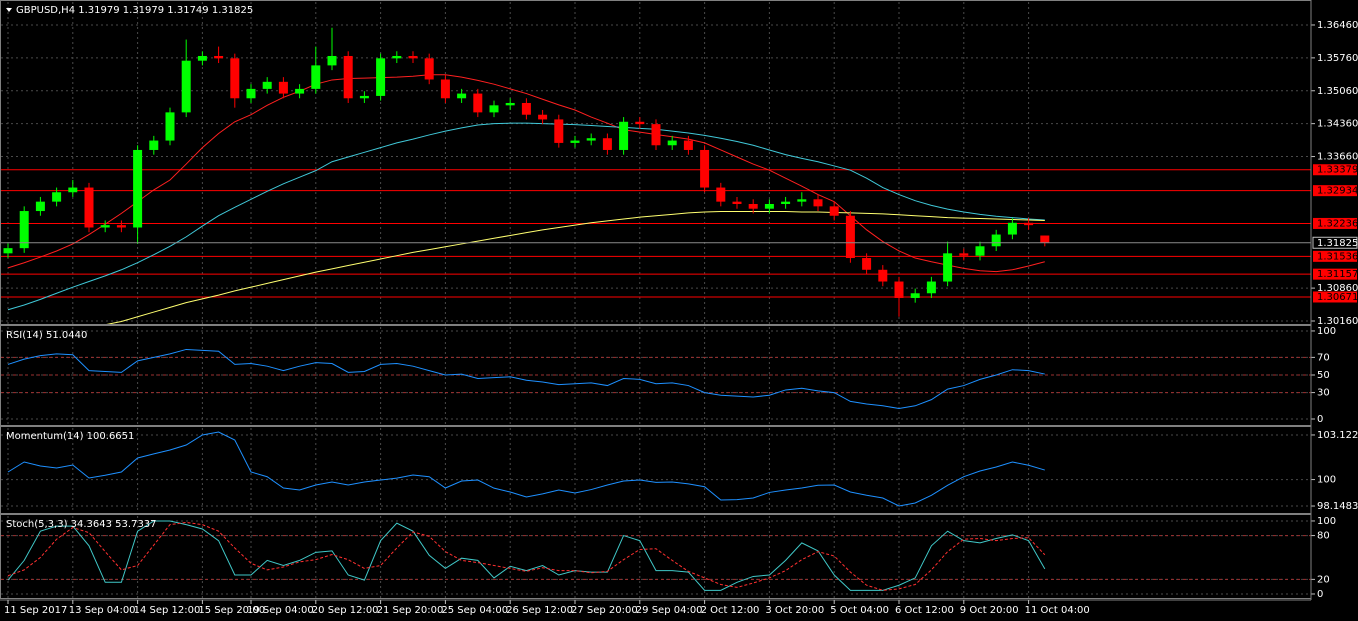  What do you see at coordinates (539, 610) in the screenshot?
I see `x-tick-label: 26 Sep 12:00` at bounding box center [539, 610].